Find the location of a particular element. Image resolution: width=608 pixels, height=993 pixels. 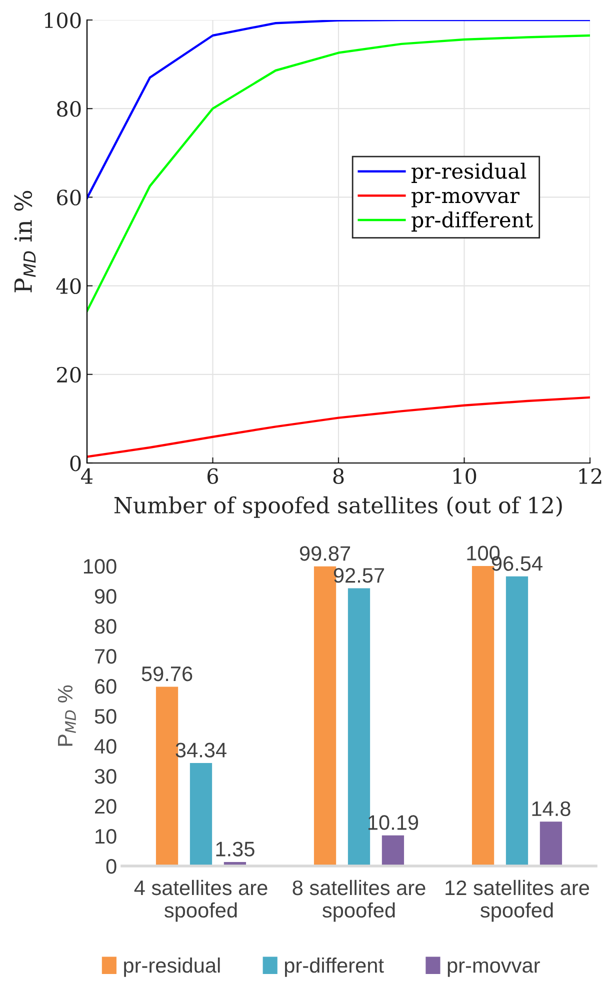

x-tick-label: 4 is located at coordinates (87, 476).